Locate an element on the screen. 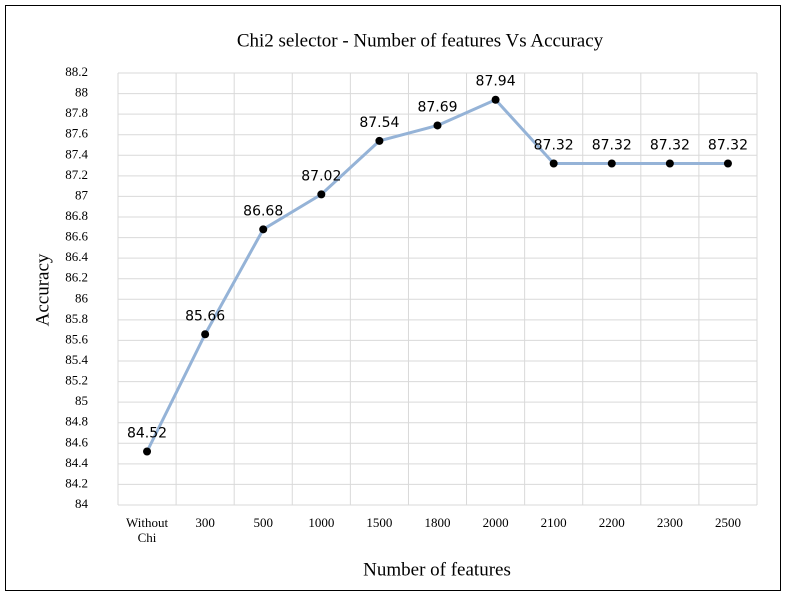 This screenshot has width=787, height=596. data-label: 87.69 is located at coordinates (437, 107).